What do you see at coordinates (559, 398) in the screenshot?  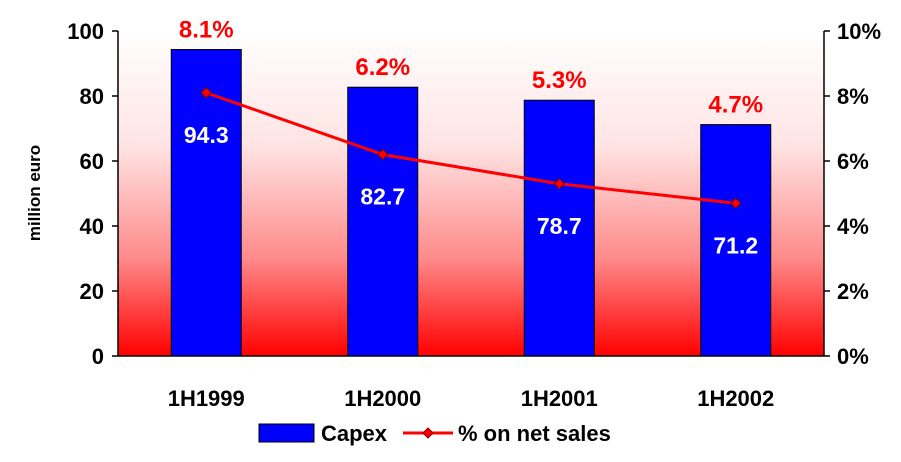 I see `x-tick-label: 1H2001` at bounding box center [559, 398].